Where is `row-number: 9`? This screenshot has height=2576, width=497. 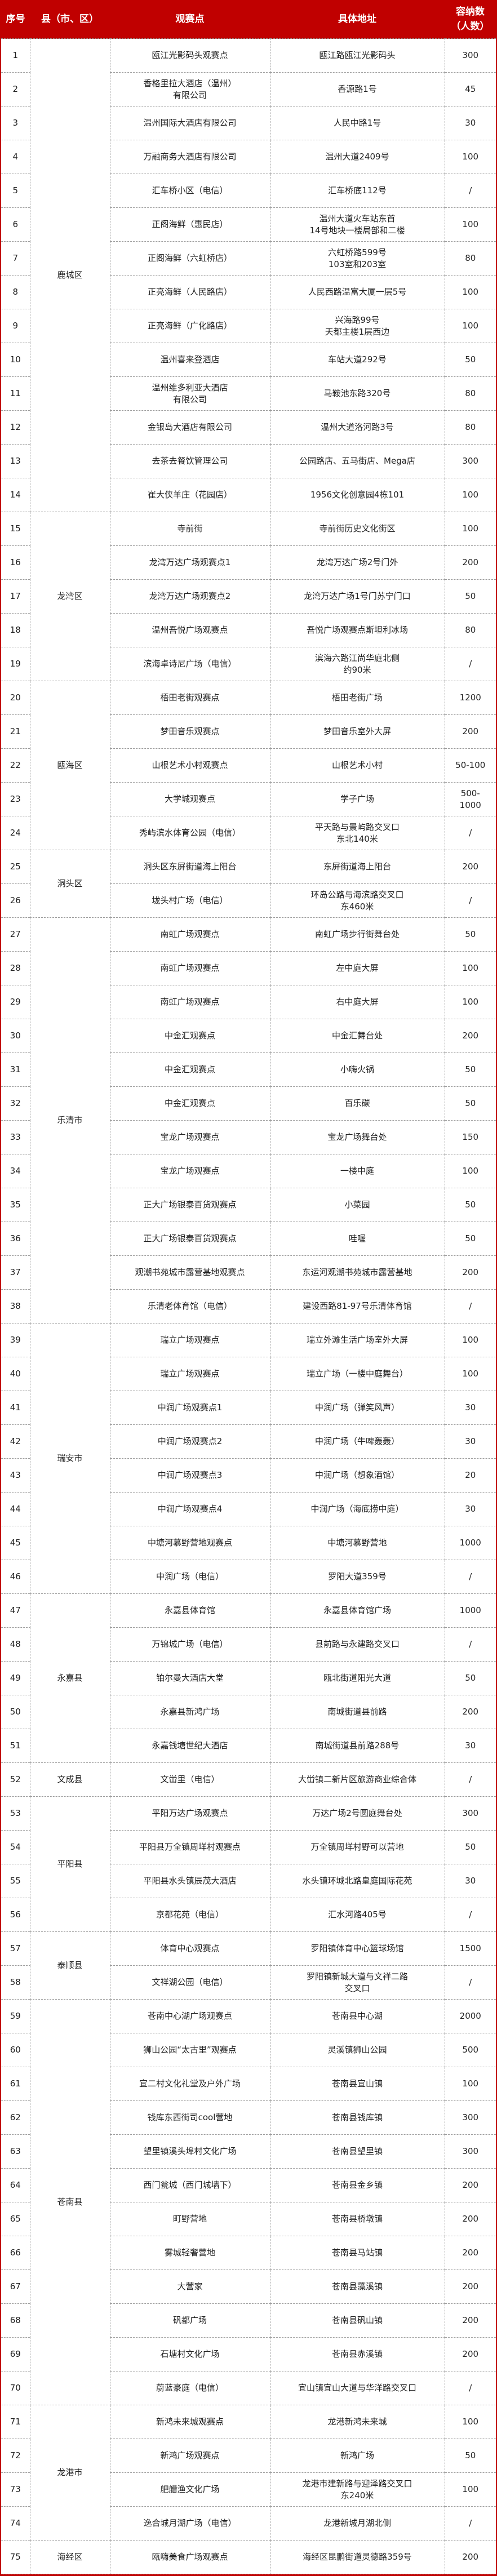
row-number: 9 is located at coordinates (15, 326).